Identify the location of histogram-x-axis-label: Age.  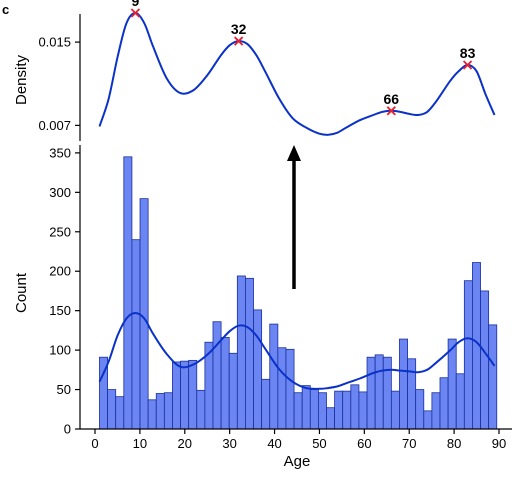
(297, 461).